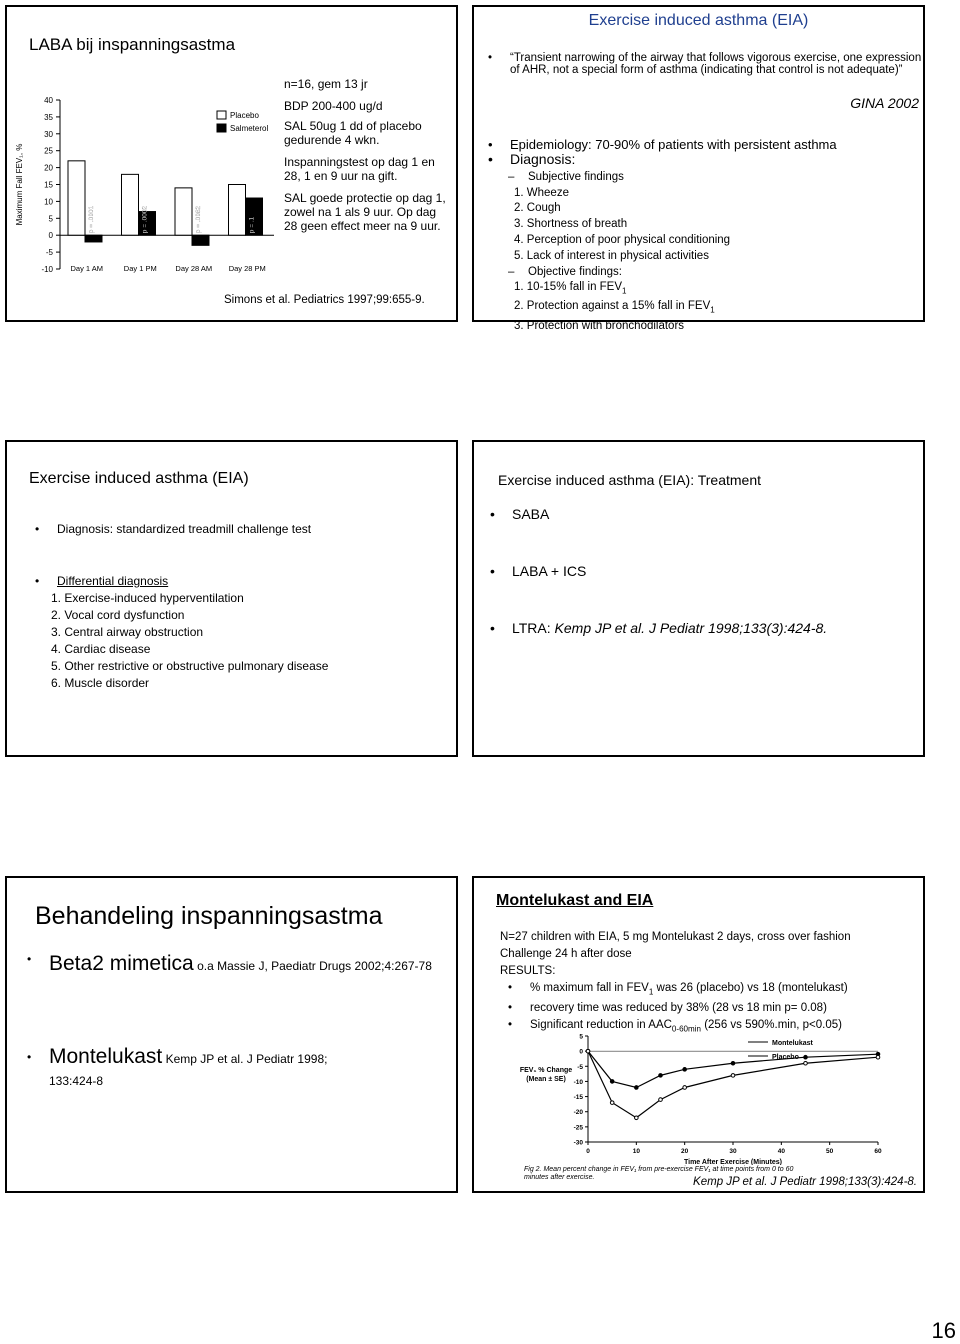 The height and width of the screenshot is (1344, 960). Describe the element at coordinates (541, 192) in the screenshot. I see `list-item: 1. Wheeze` at that location.